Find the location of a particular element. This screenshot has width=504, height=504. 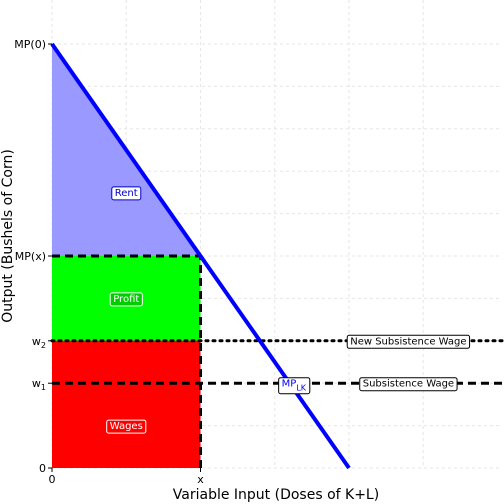

label-wages: Wages is located at coordinates (126, 426).